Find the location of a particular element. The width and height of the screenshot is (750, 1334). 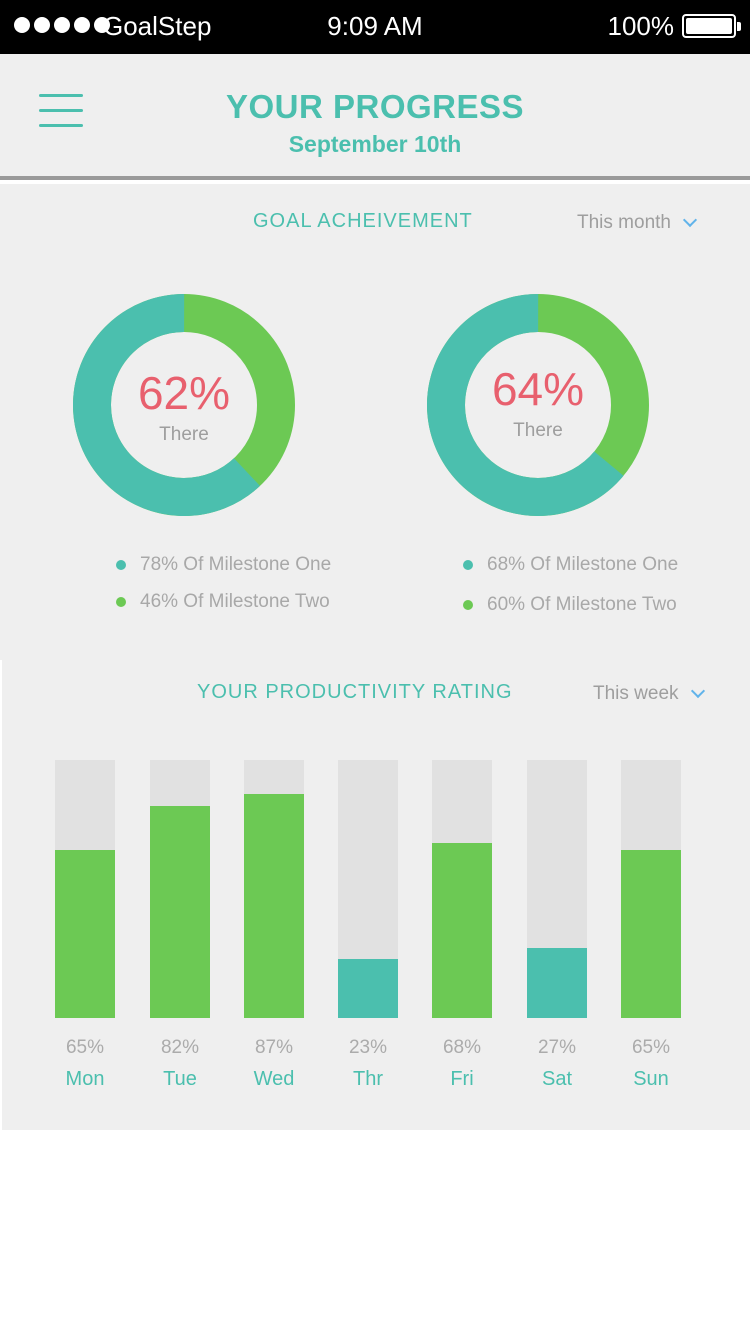

productivity-period-dropdown: This week is located at coordinates (649, 694).